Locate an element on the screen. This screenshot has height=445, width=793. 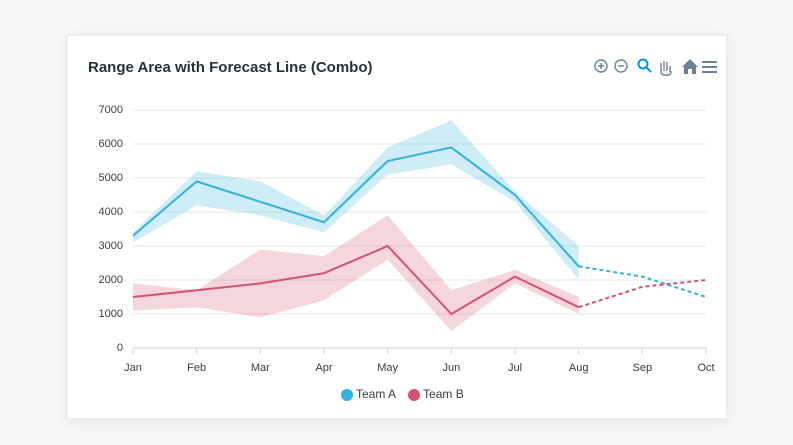
zoom-in is located at coordinates (601, 66).